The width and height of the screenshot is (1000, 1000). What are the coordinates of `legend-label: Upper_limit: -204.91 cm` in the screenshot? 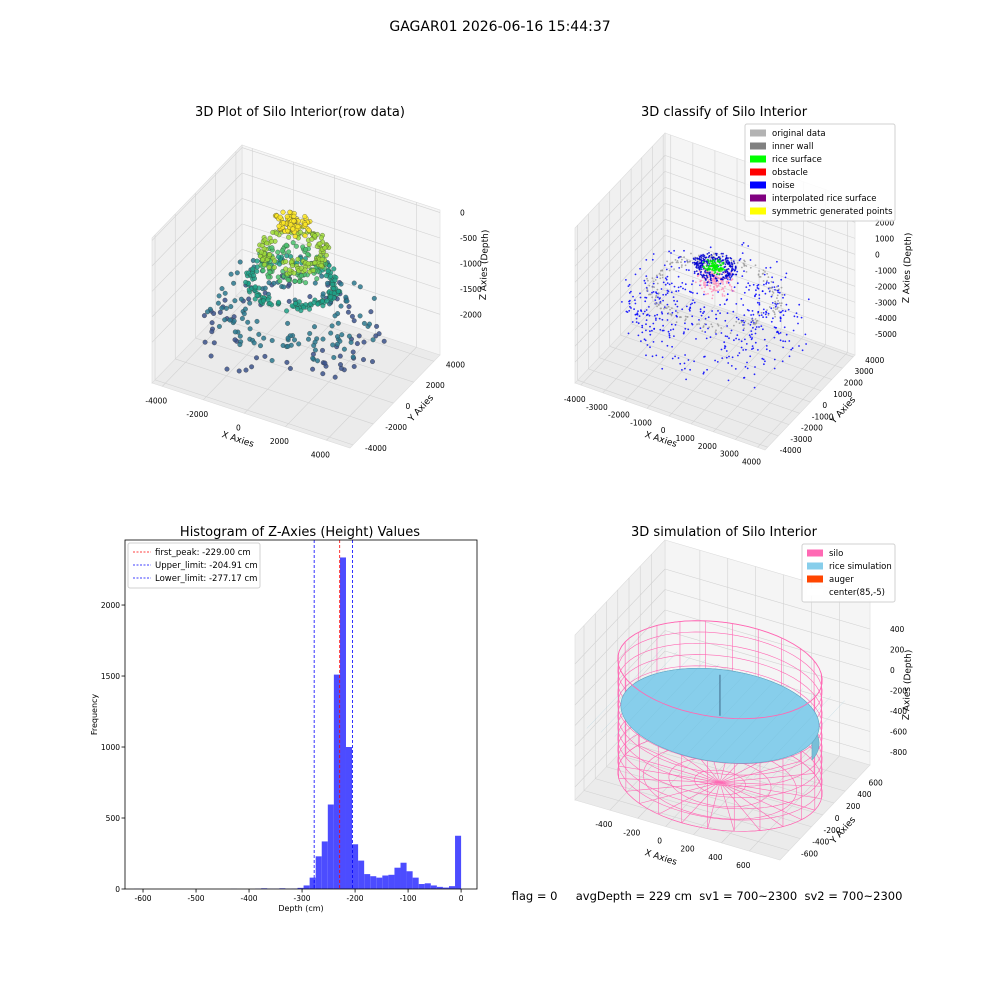 It's located at (206, 566).